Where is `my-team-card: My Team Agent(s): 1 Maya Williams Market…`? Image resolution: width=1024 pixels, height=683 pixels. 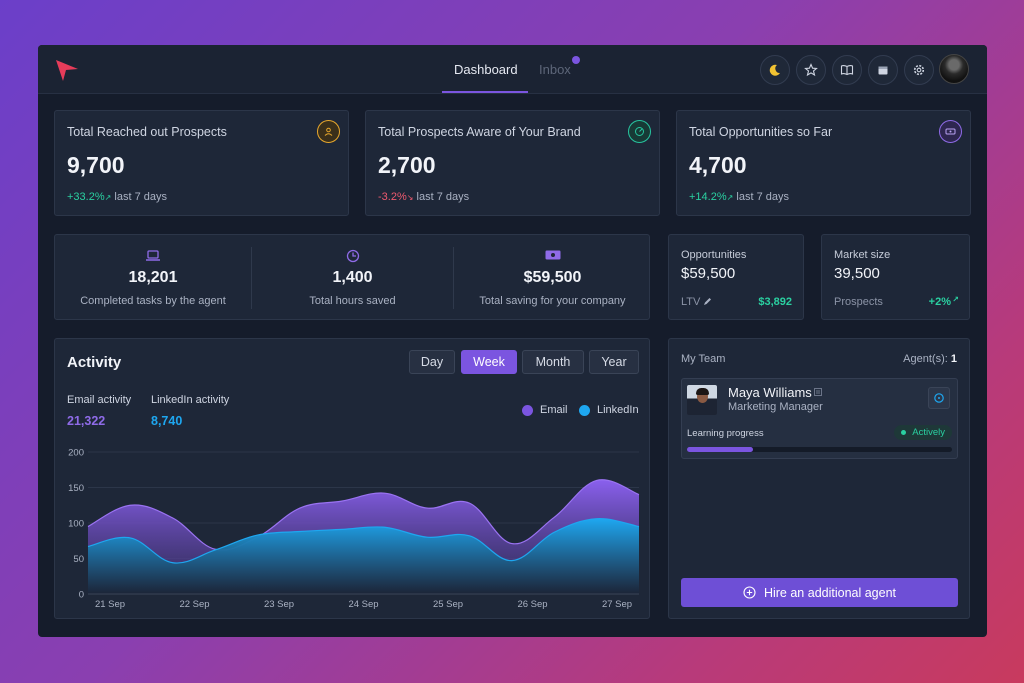
my-team-card: My Team Agent(s): 1 Maya Williams Market… is located at coordinates (819, 478).